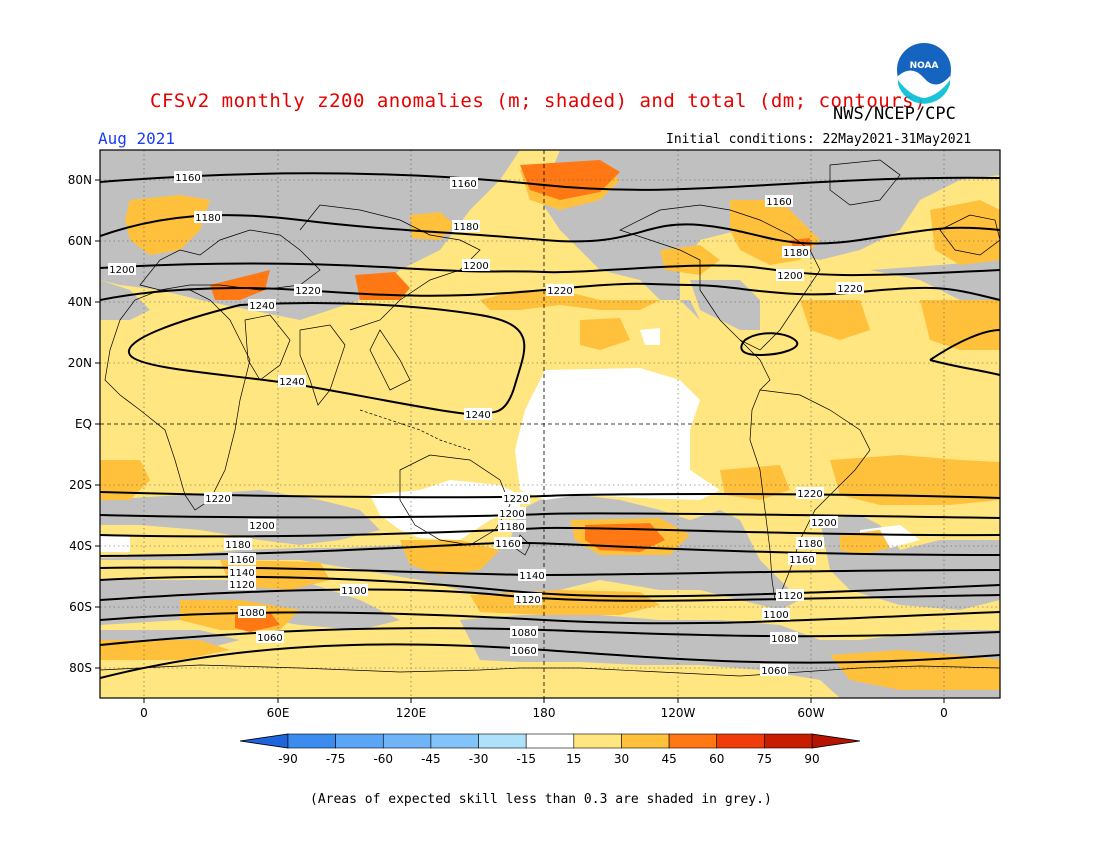 This screenshot has height=850, width=1100. What do you see at coordinates (80, 546) in the screenshot?
I see `lat-label: 40S` at bounding box center [80, 546].